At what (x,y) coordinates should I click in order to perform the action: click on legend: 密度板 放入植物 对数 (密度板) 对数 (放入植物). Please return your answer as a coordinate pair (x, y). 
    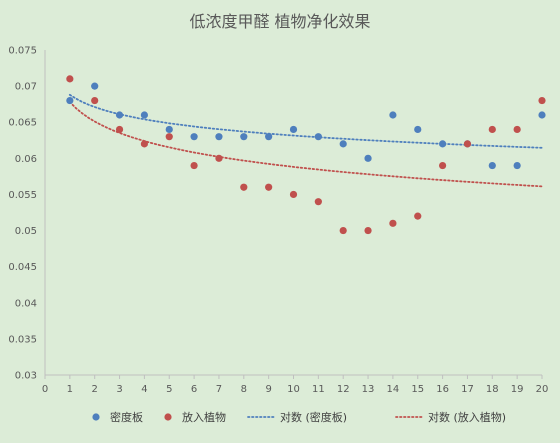
    Looking at the image, I should click on (299, 417).